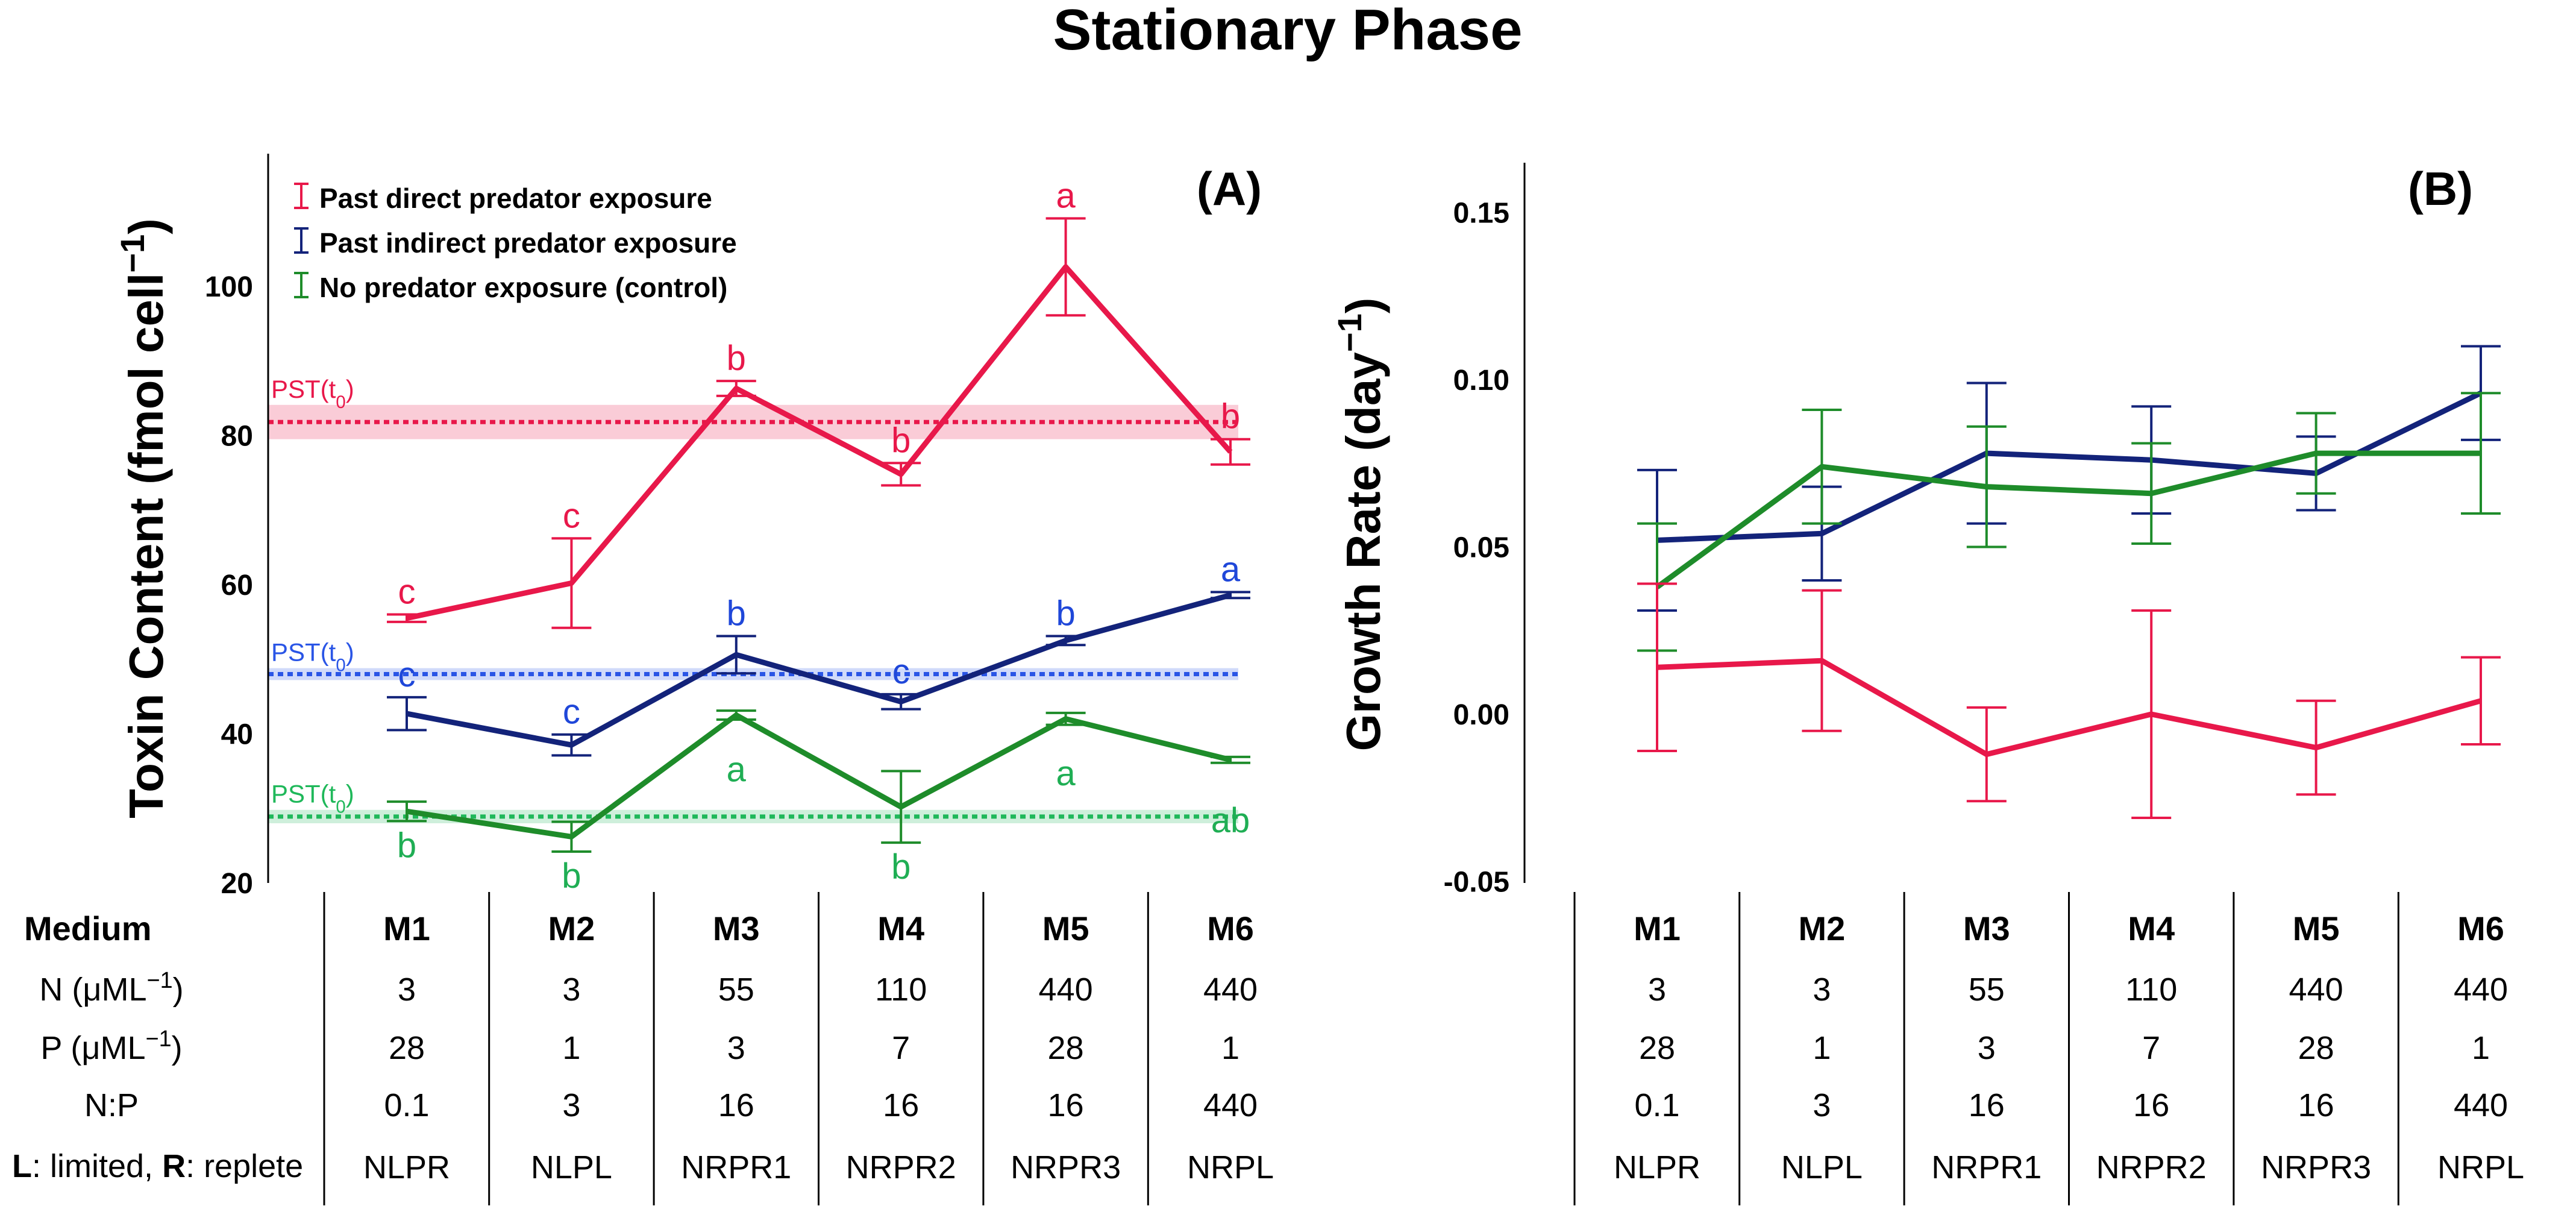  What do you see at coordinates (312, 393) in the screenshot?
I see `pst-label-0: PST(t0)` at bounding box center [312, 393].